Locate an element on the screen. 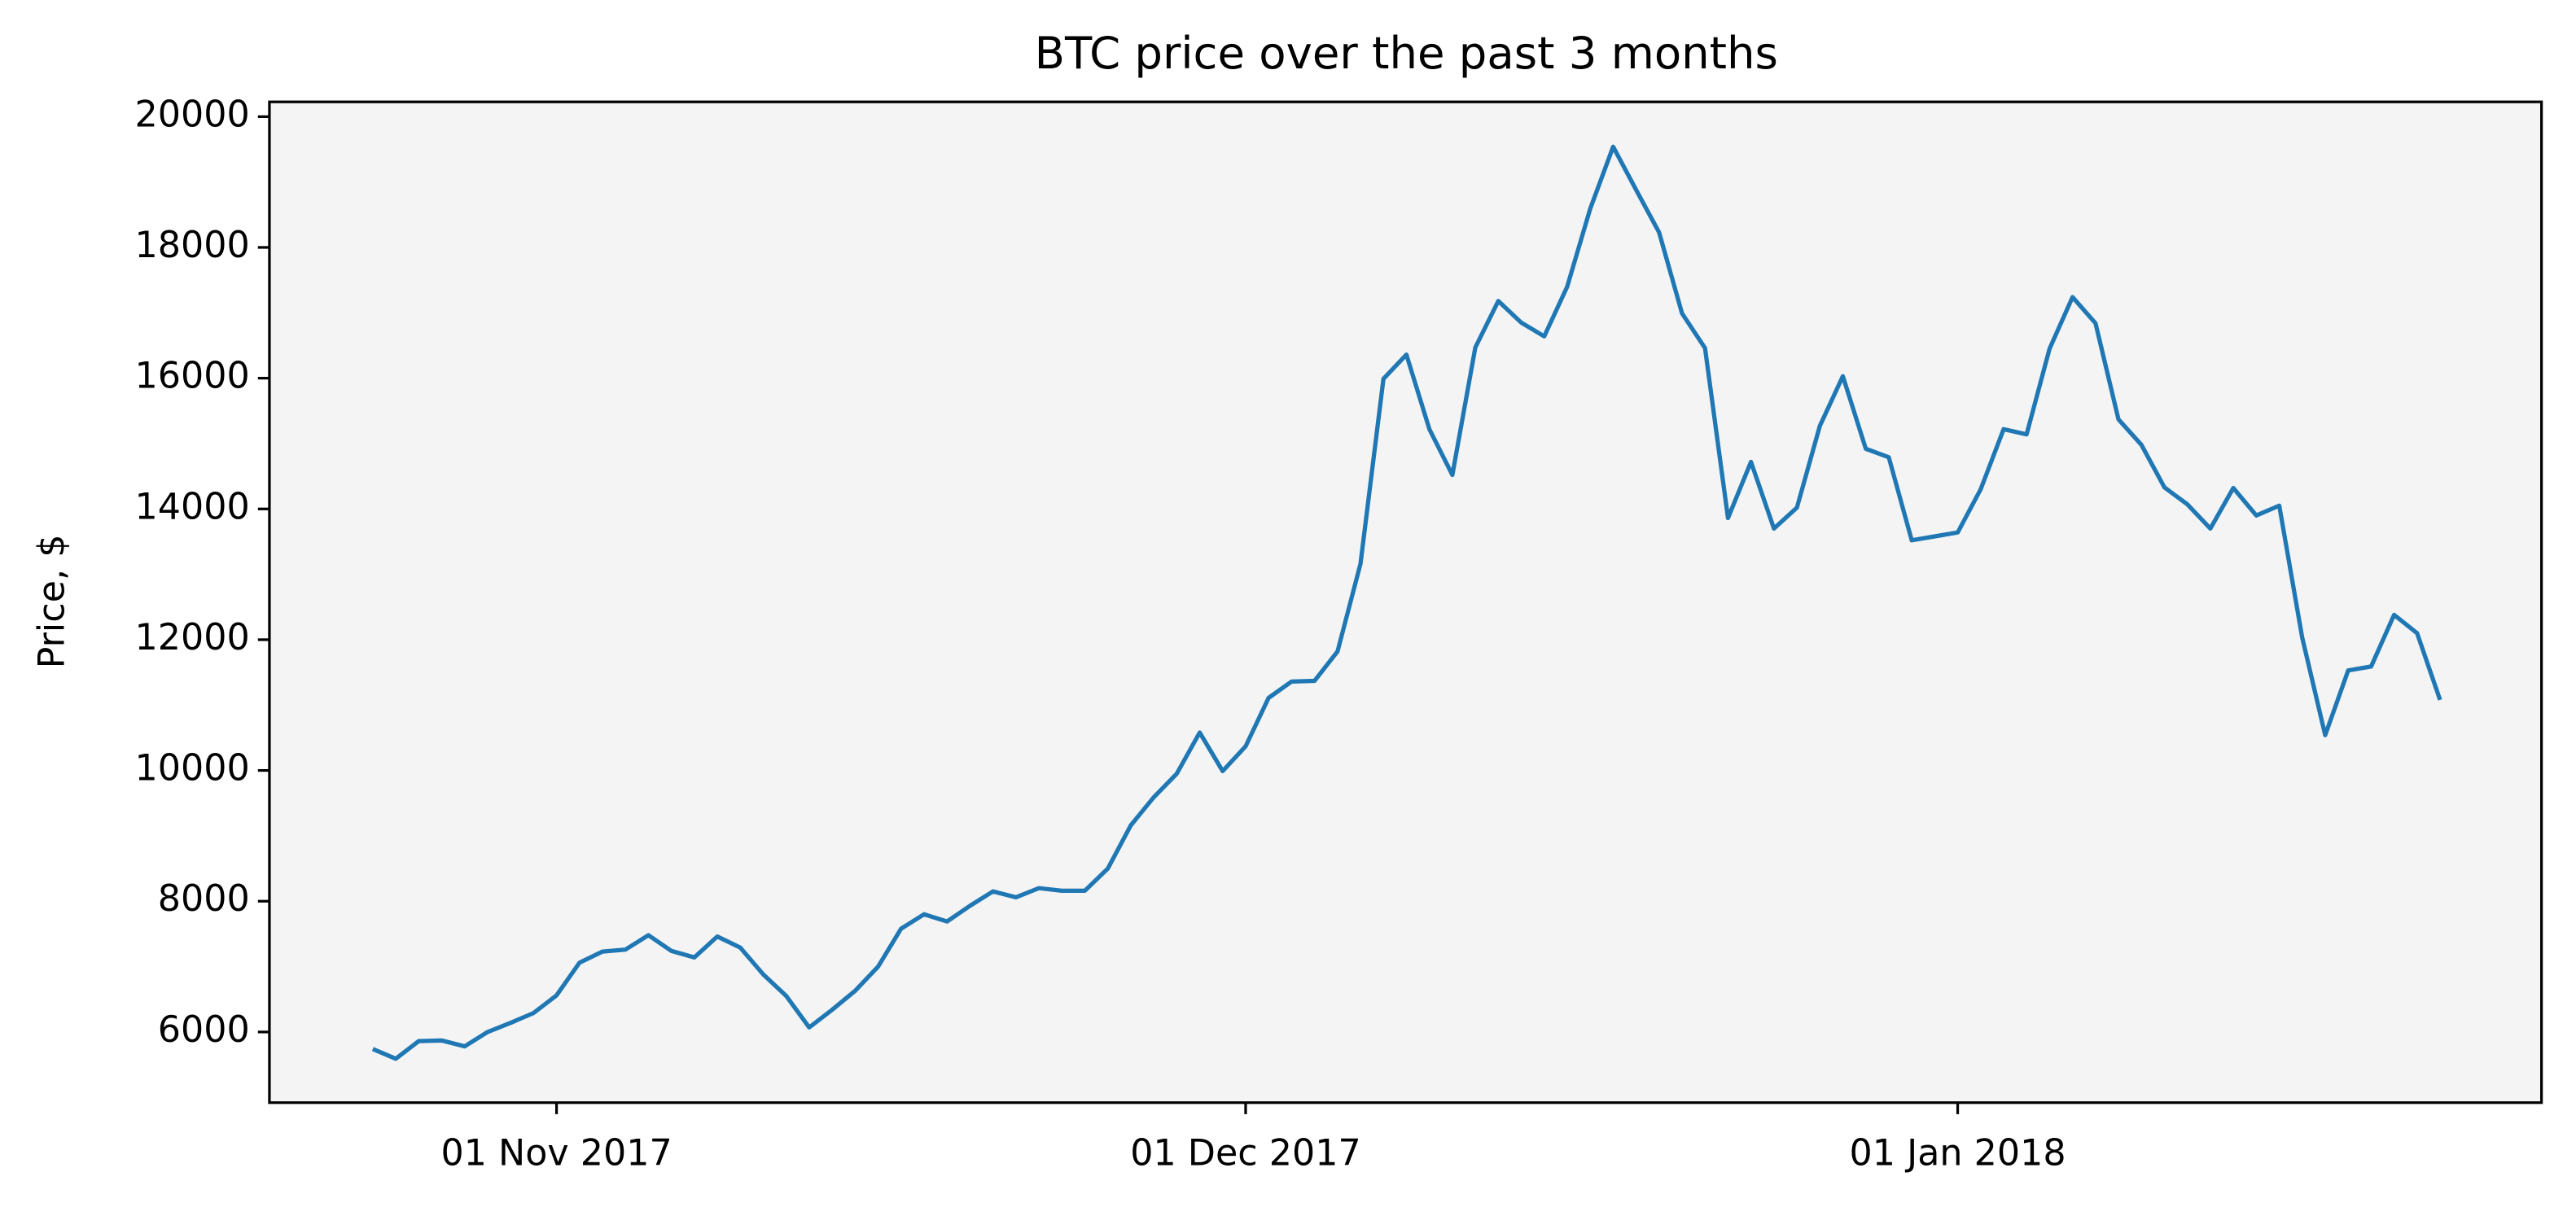 Image resolution: width=2576 pixels, height=1216 pixels. y-tick-label: 14000 is located at coordinates (192, 507).